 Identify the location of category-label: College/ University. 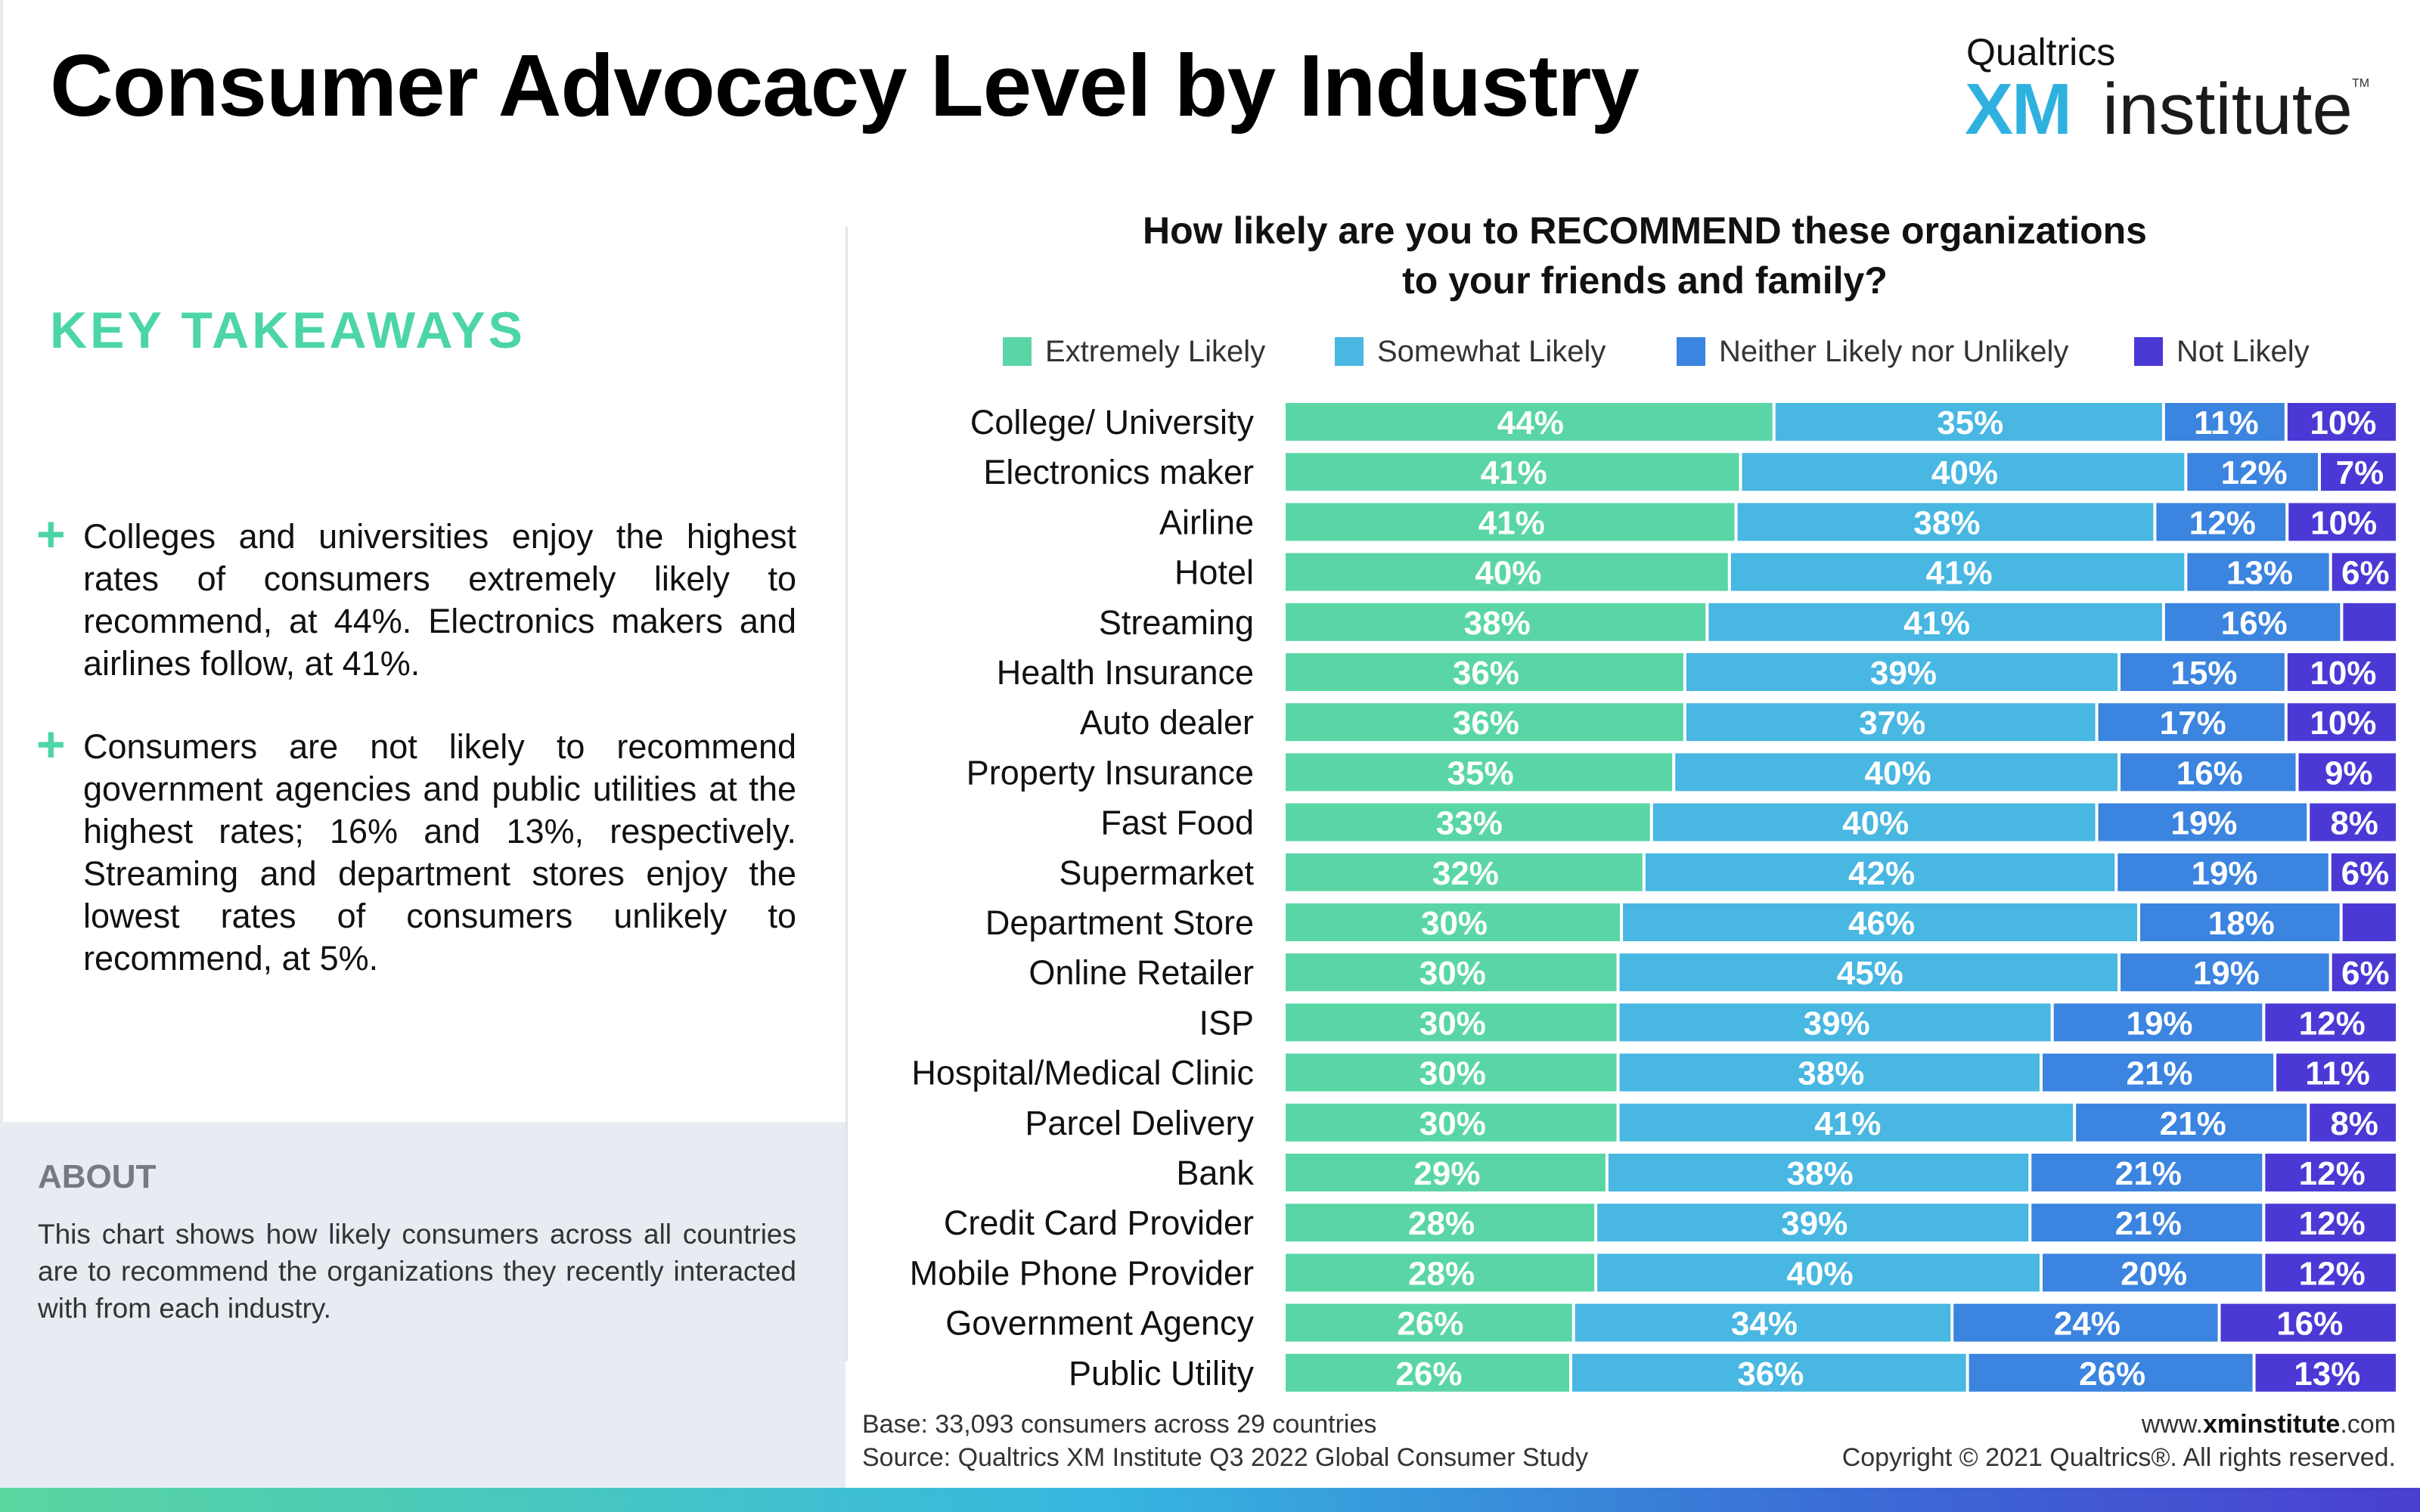
(1112, 423).